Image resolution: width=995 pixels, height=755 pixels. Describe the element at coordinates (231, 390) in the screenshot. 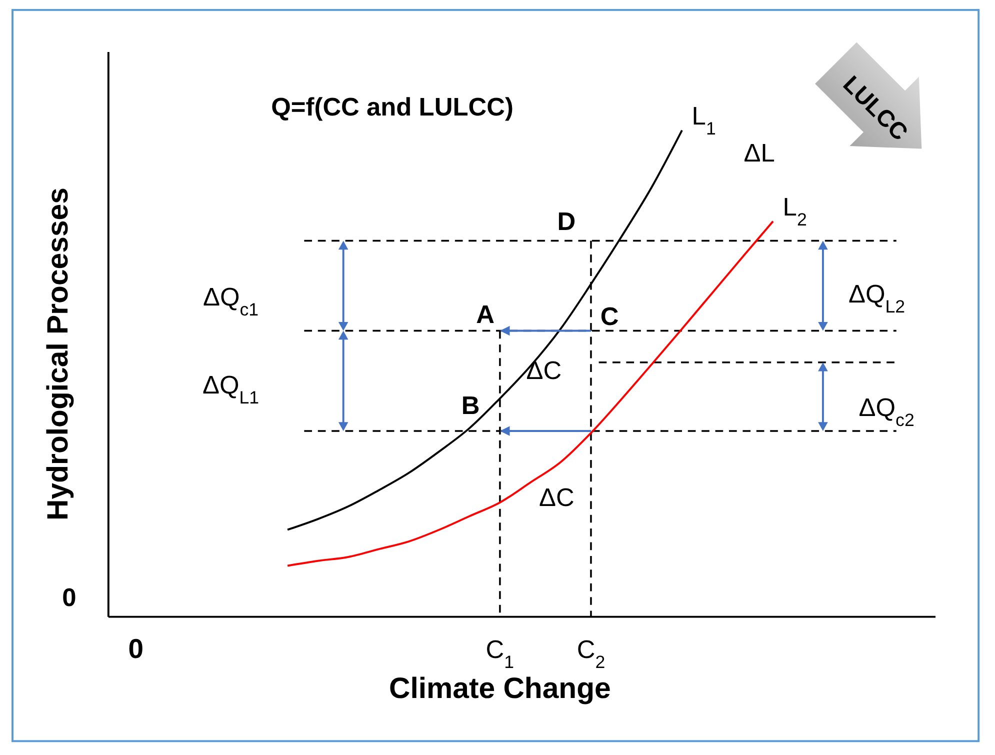

I see `annotation: ΔQ$_{L1}$` at that location.